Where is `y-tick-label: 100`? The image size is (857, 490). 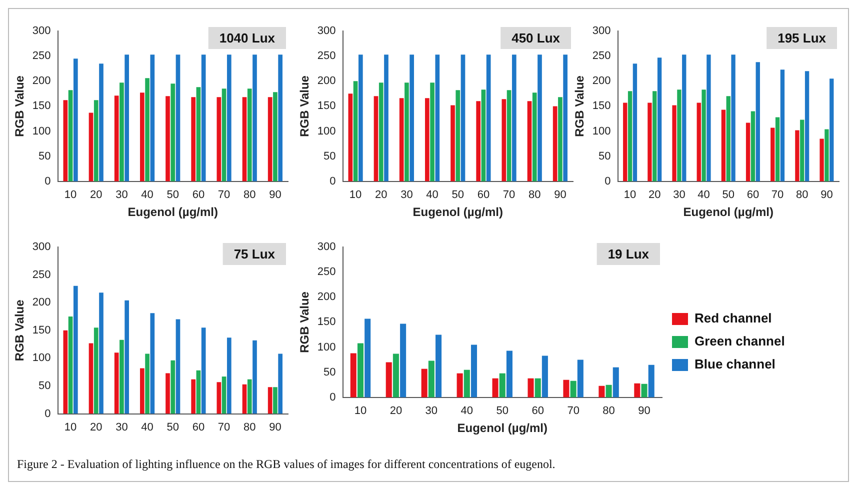
y-tick-label: 100 is located at coordinates (41, 131).